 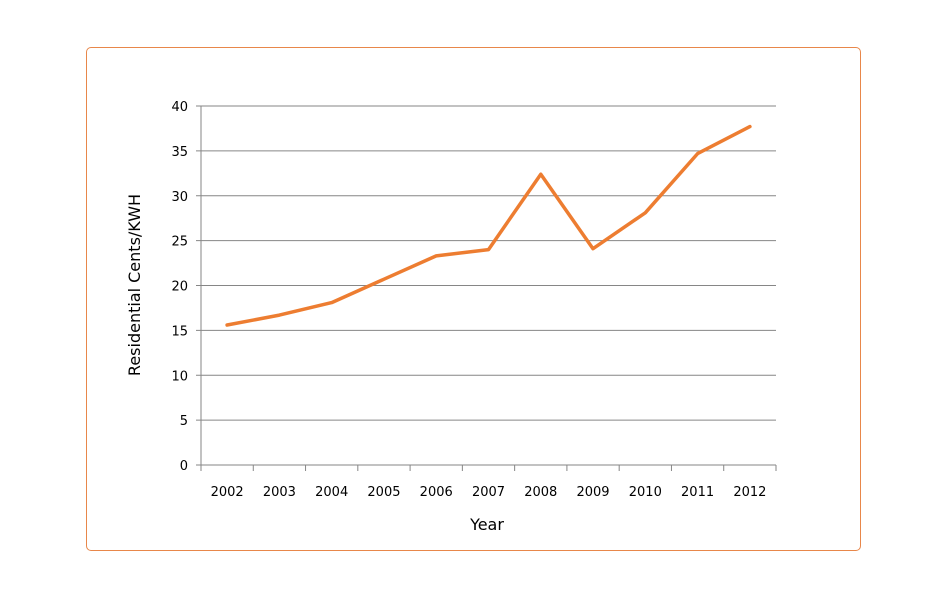 What do you see at coordinates (383, 492) in the screenshot?
I see `x-tick-label: 2005` at bounding box center [383, 492].